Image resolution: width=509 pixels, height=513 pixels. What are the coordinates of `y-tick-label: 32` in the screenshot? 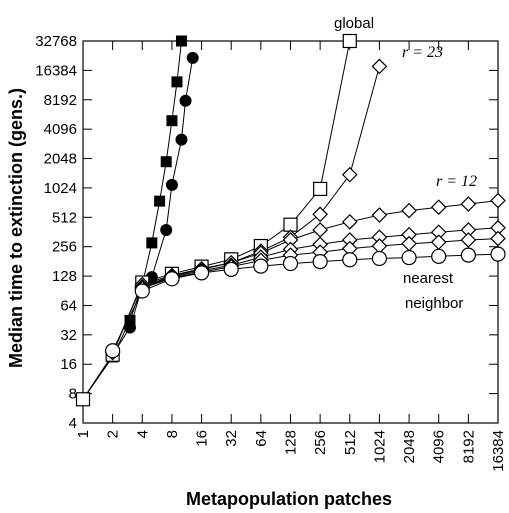 It's located at (68, 335).